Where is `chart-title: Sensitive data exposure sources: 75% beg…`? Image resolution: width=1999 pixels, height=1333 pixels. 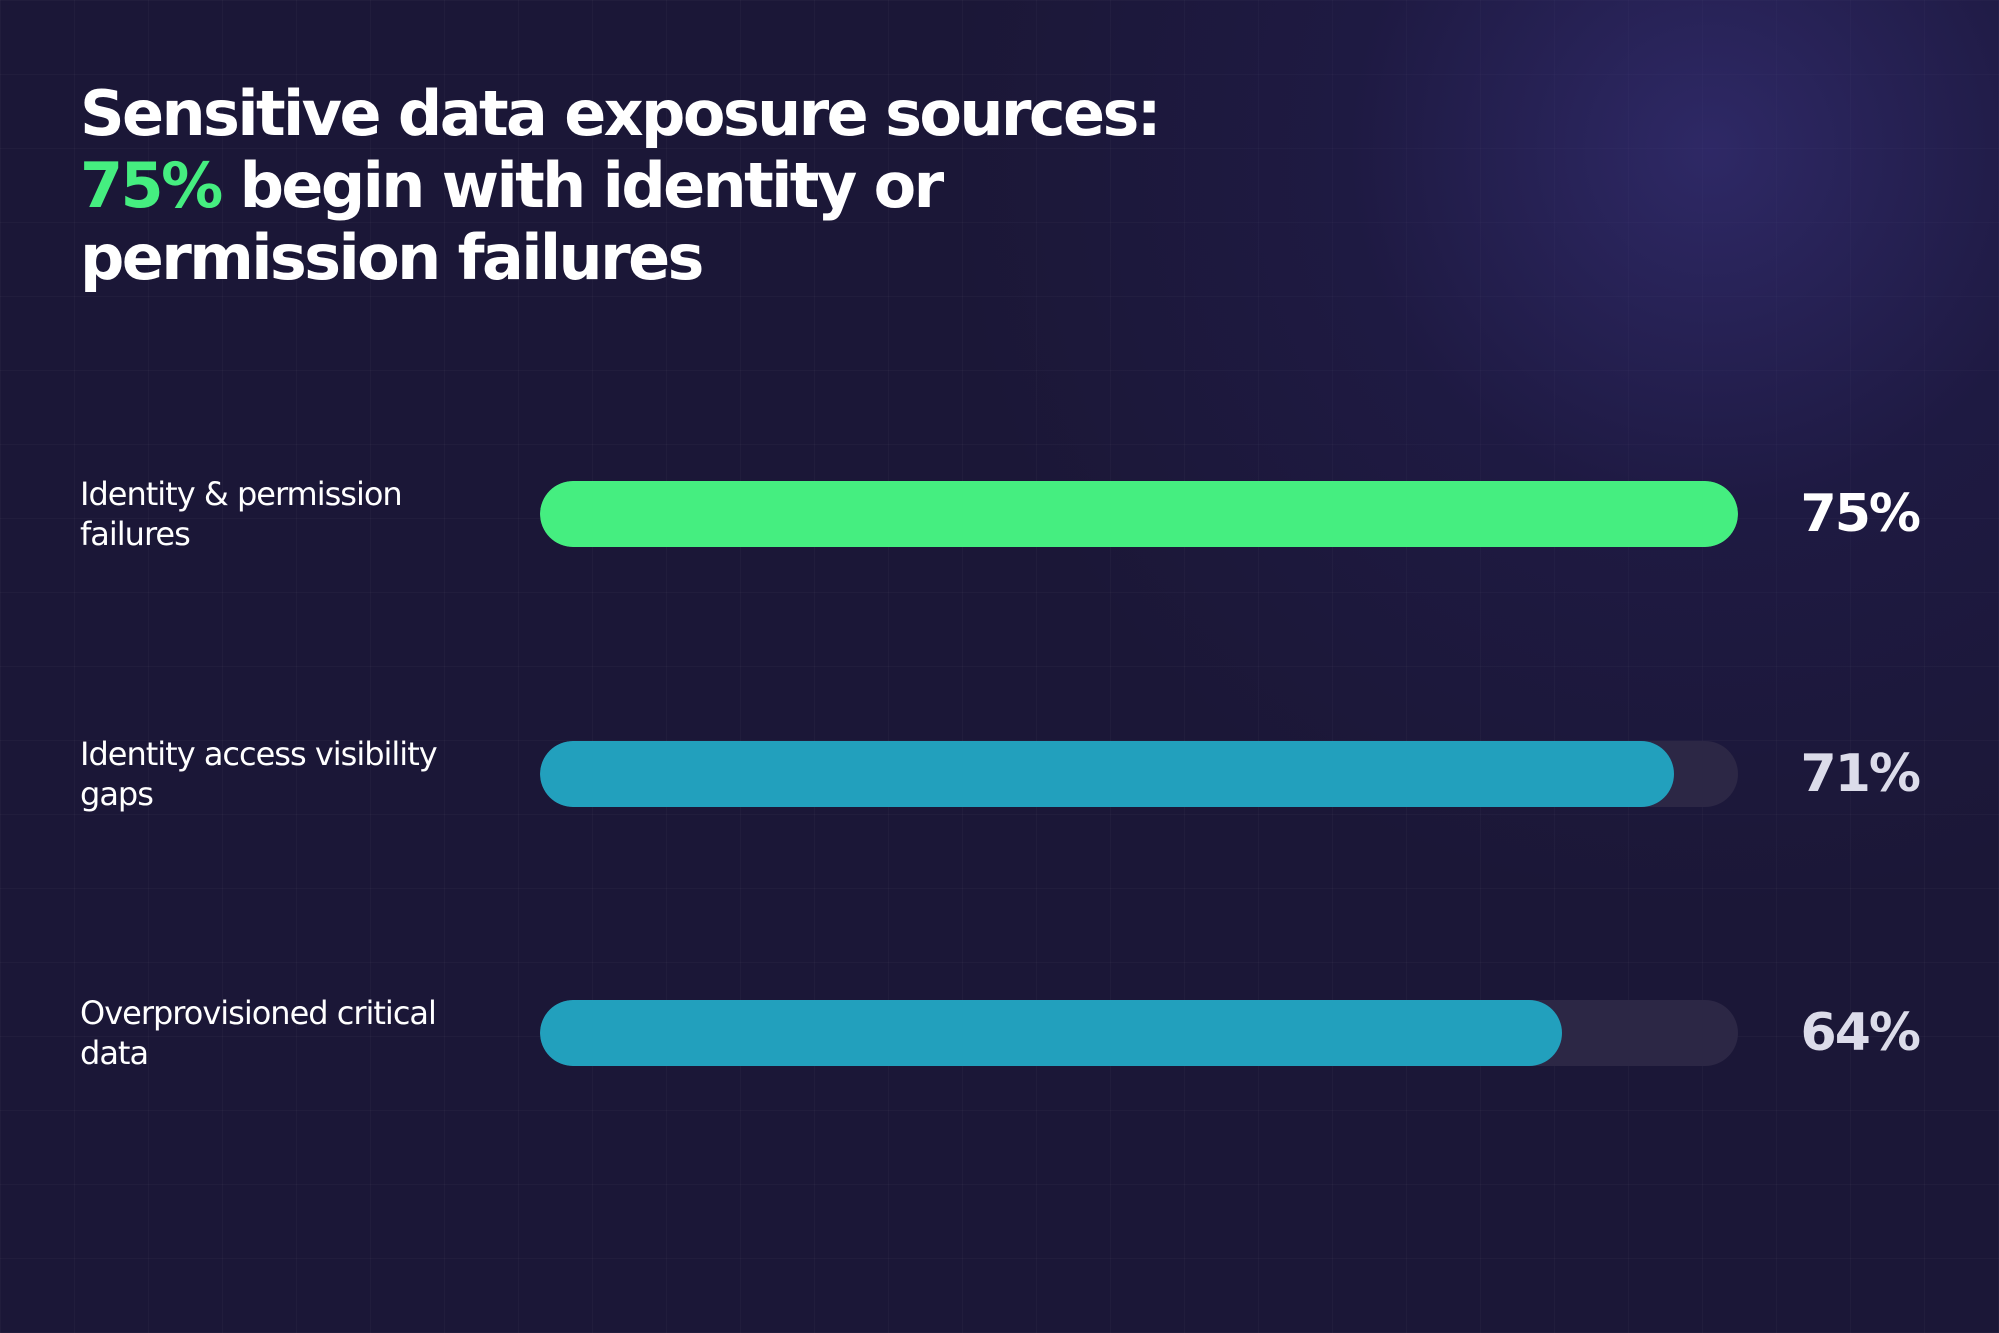
chart-title: Sensitive data exposure sources: 75% beg… is located at coordinates (680, 186).